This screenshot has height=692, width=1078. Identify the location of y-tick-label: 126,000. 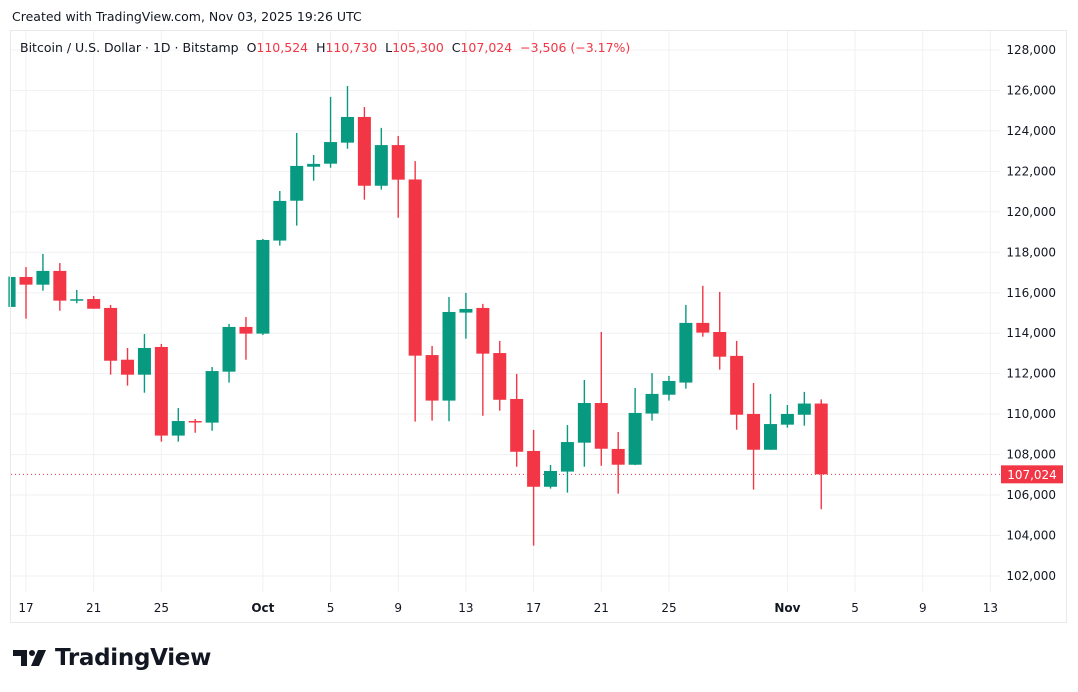
(1031, 90).